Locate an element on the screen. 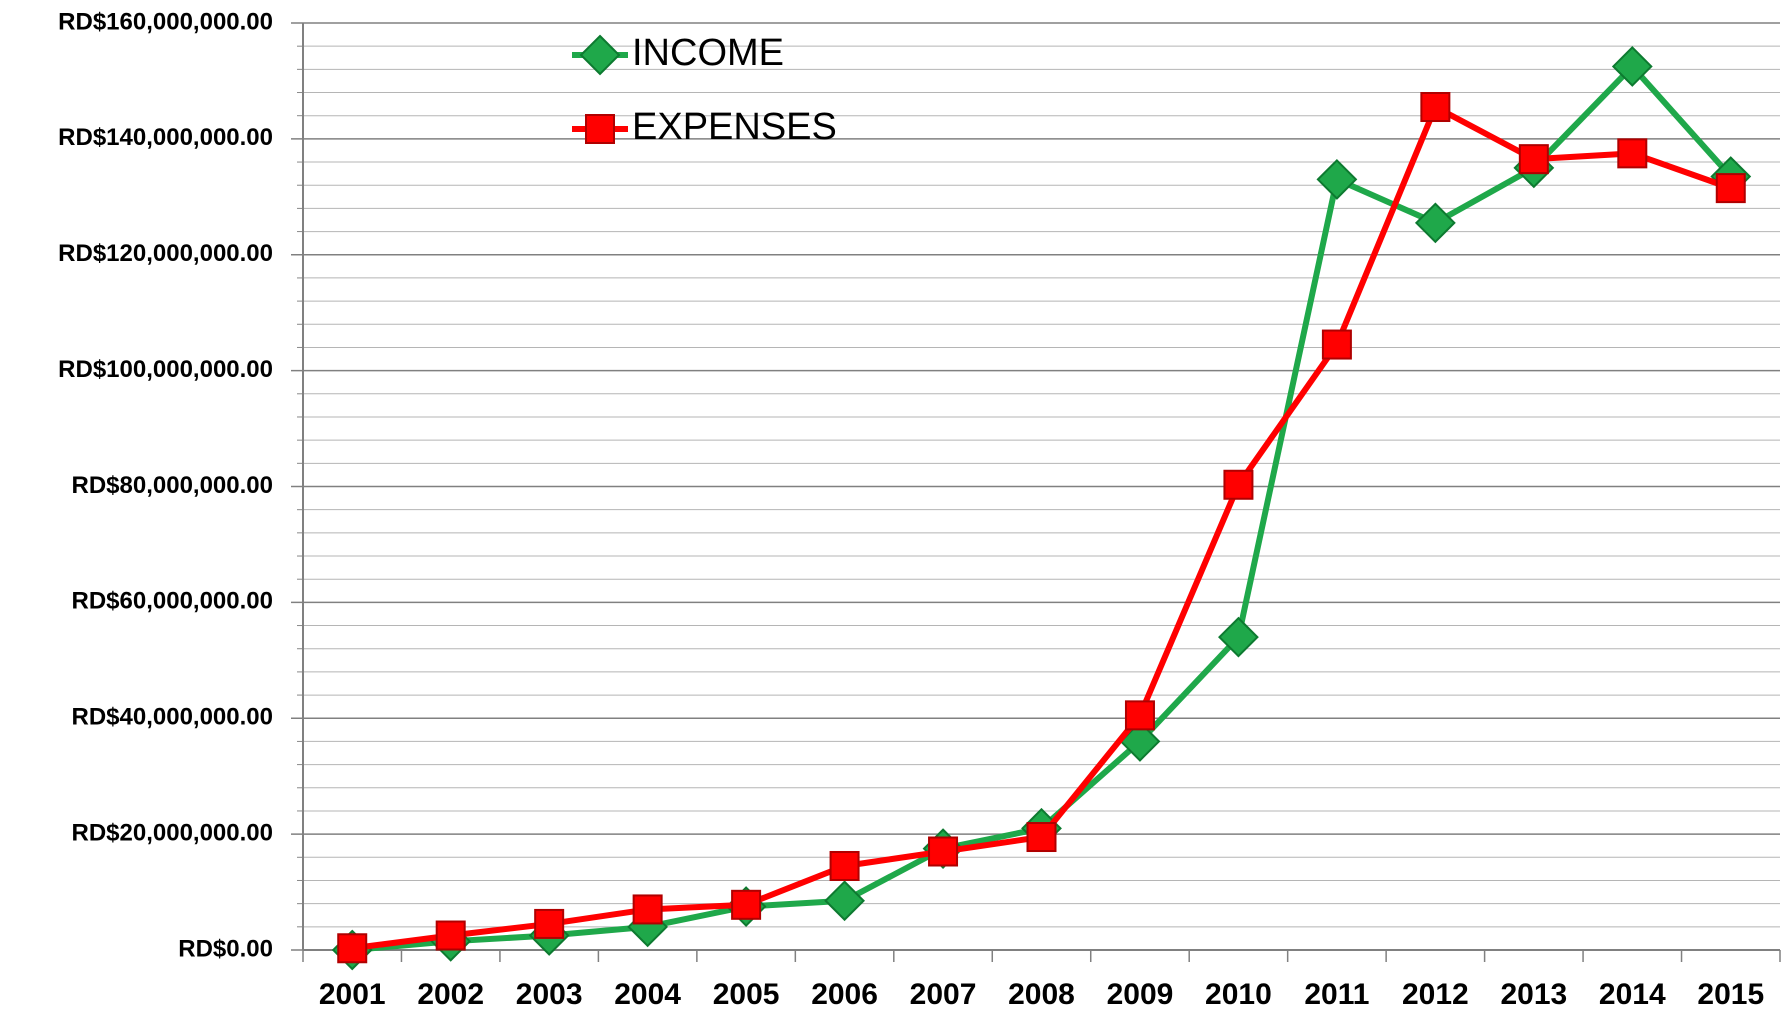  y-tick-label: RD$20,000,000.00 is located at coordinates (173, 832).